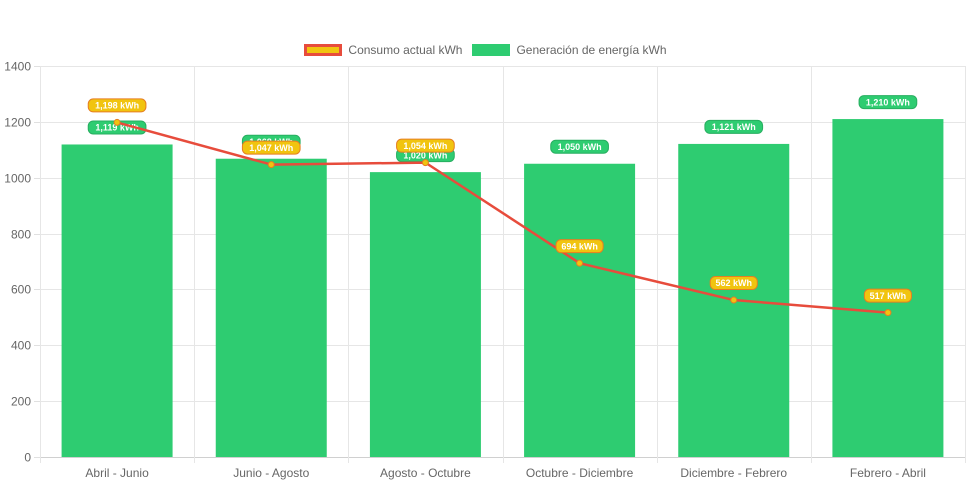 This screenshot has width=971, height=485. What do you see at coordinates (425, 155) in the screenshot?
I see `bar-value-label: 1,020 kWh` at bounding box center [425, 155].